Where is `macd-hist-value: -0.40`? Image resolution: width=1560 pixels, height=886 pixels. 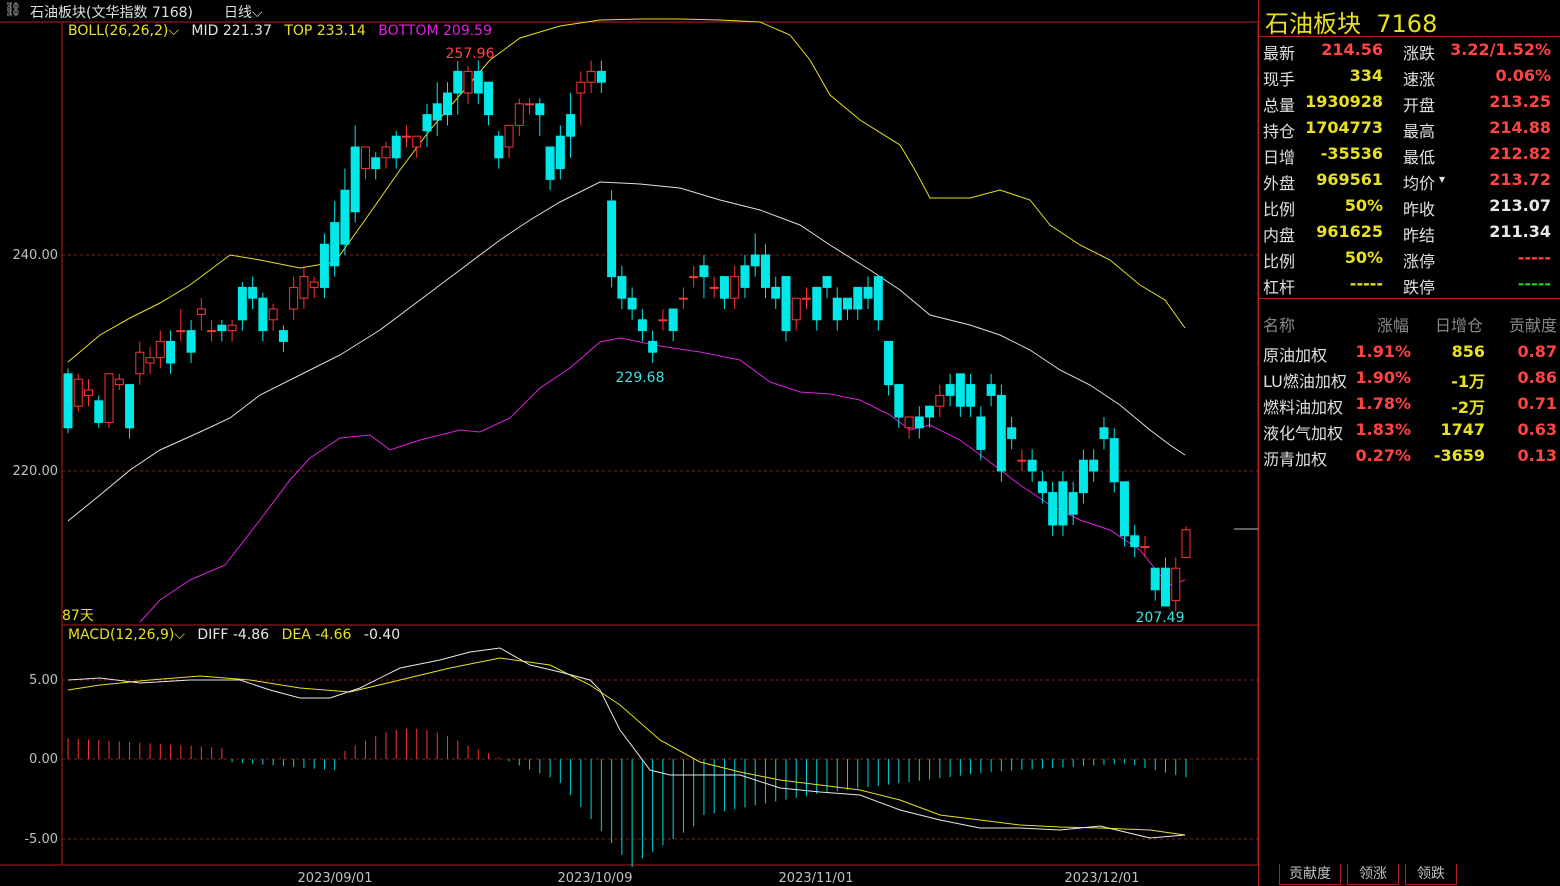
macd-hist-value: -0.40 is located at coordinates (382, 635).